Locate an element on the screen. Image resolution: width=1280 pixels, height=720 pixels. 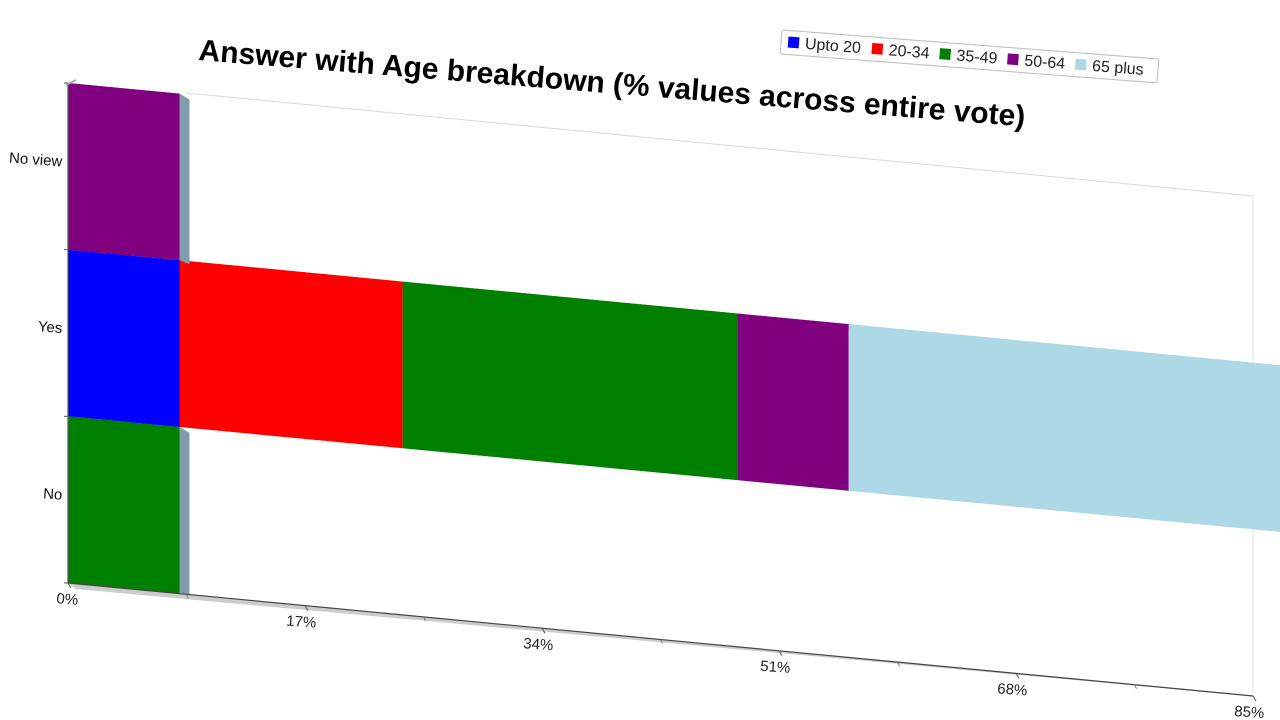
x-tick-label: 68% is located at coordinates (1012, 689).